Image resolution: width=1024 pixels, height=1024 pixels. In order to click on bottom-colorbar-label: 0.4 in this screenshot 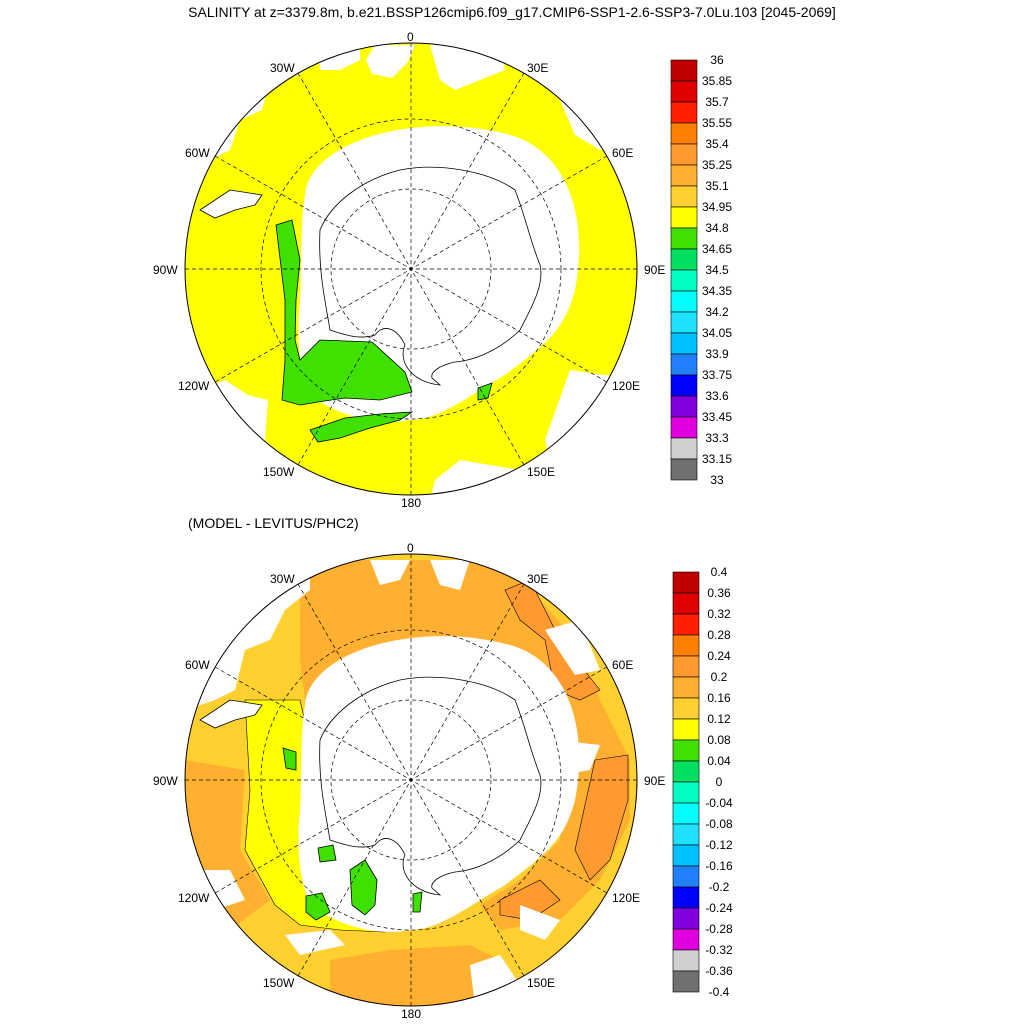, I will do `click(719, 572)`.